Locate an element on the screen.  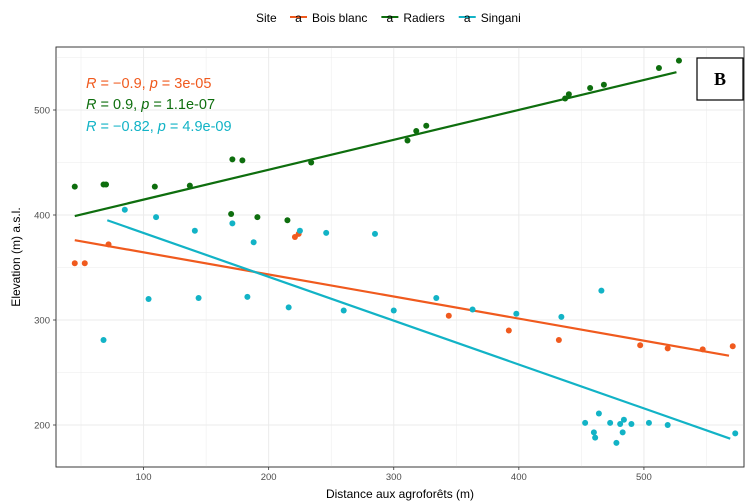
x-tick-label: 500 is located at coordinates (644, 477).